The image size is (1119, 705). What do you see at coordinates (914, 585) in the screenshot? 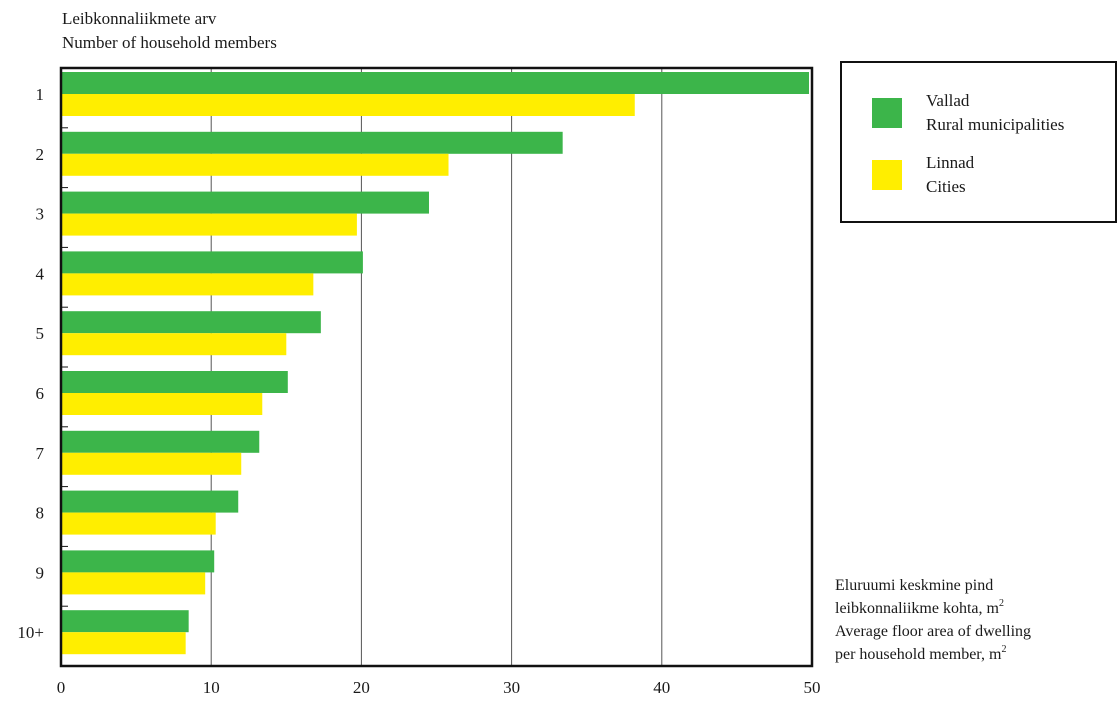
I see `x-axis-label-line1: Eluruumi keskmine pind` at bounding box center [914, 585].